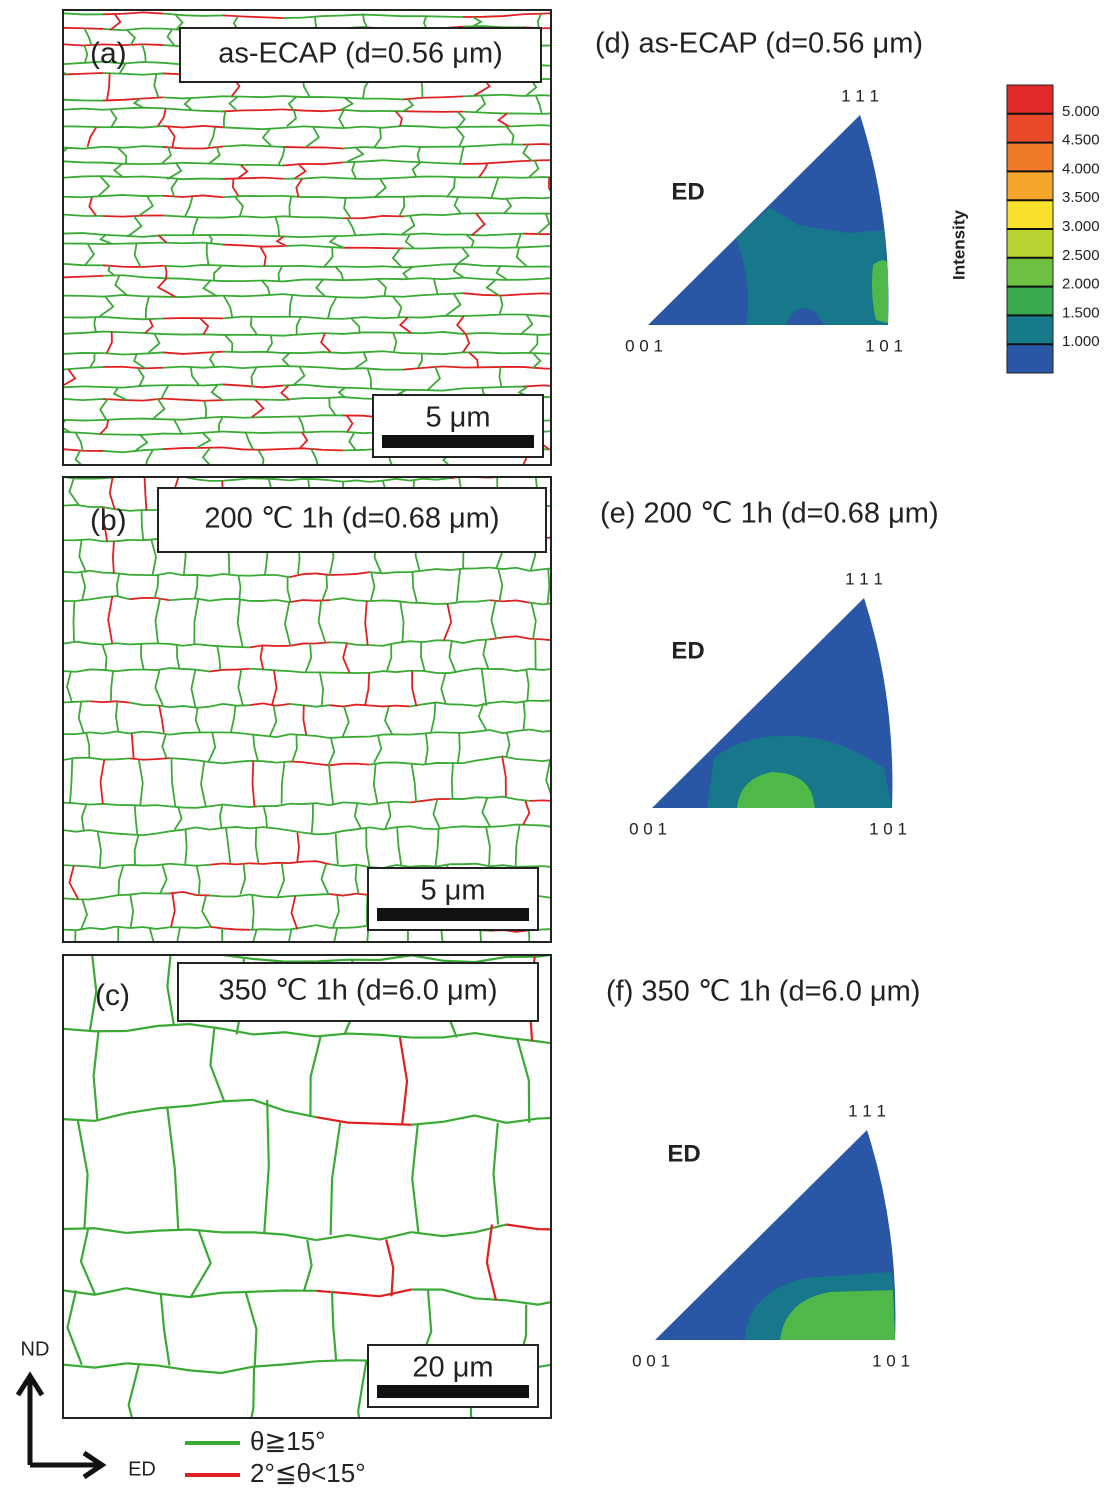  I want to click on title-box, so click(360, 55).